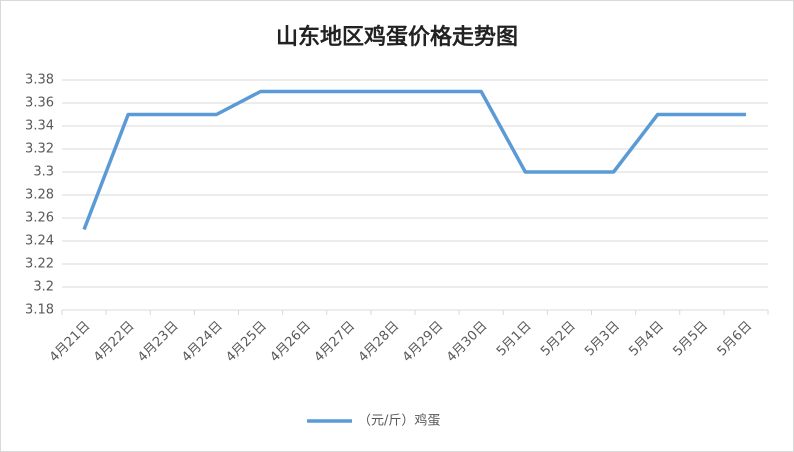 The width and height of the screenshot is (794, 452). What do you see at coordinates (397, 37) in the screenshot?
I see `chart-title: 山东地区鸡蛋价格走势图` at bounding box center [397, 37].